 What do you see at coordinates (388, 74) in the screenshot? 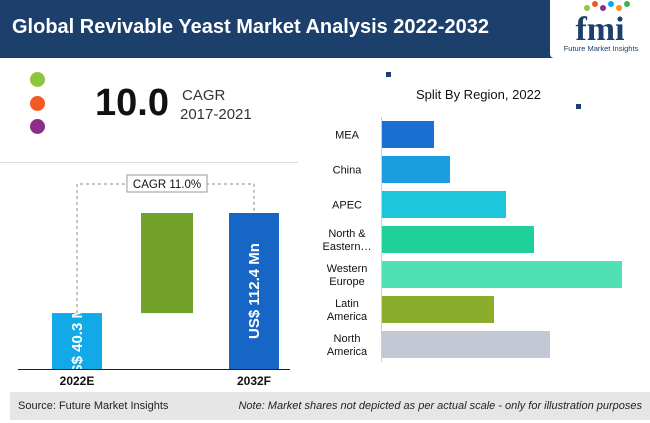
I see `decor-square-top` at bounding box center [388, 74].